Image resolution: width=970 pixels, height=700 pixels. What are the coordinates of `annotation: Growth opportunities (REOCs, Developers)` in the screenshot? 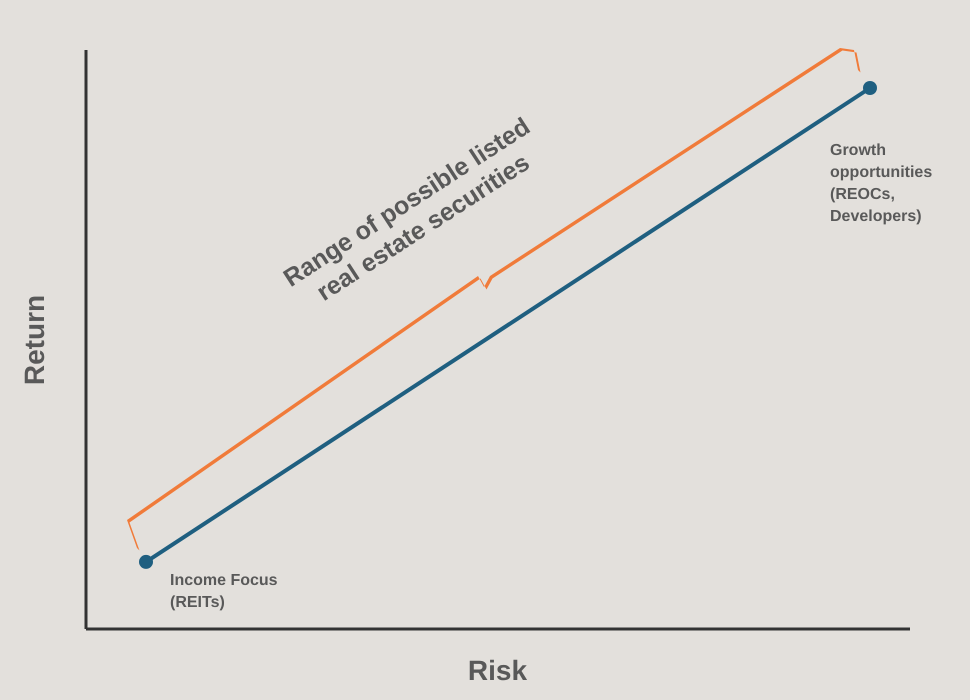 It's located at (882, 184).